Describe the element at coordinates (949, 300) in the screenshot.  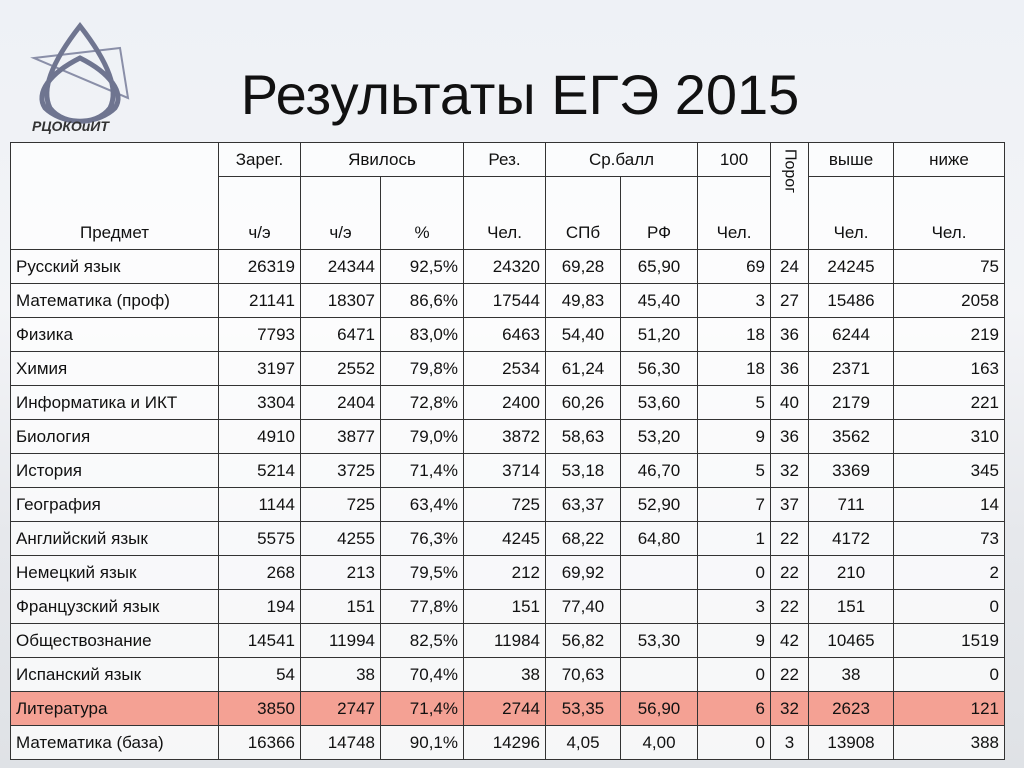
I see `value-cell: 2058` at that location.